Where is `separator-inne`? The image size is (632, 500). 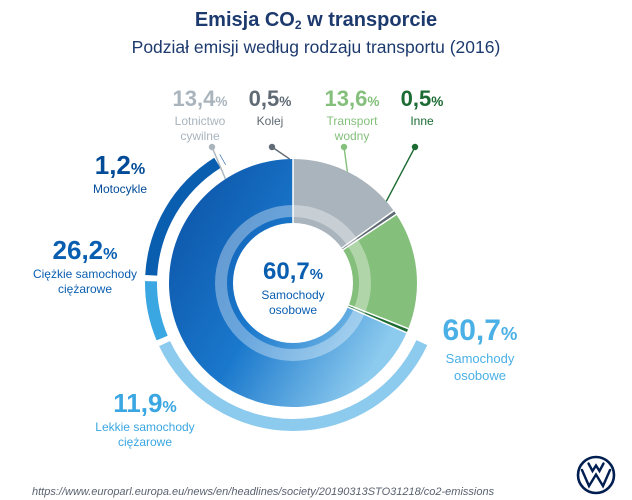
separator-inne is located at coordinates (378, 317).